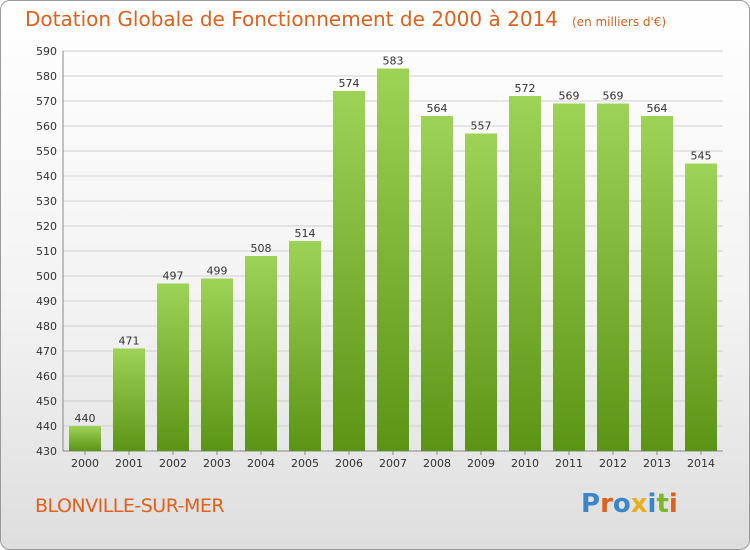 Image resolution: width=750 pixels, height=550 pixels. Describe the element at coordinates (305, 463) in the screenshot. I see `x-tick-label: 2005` at that location.